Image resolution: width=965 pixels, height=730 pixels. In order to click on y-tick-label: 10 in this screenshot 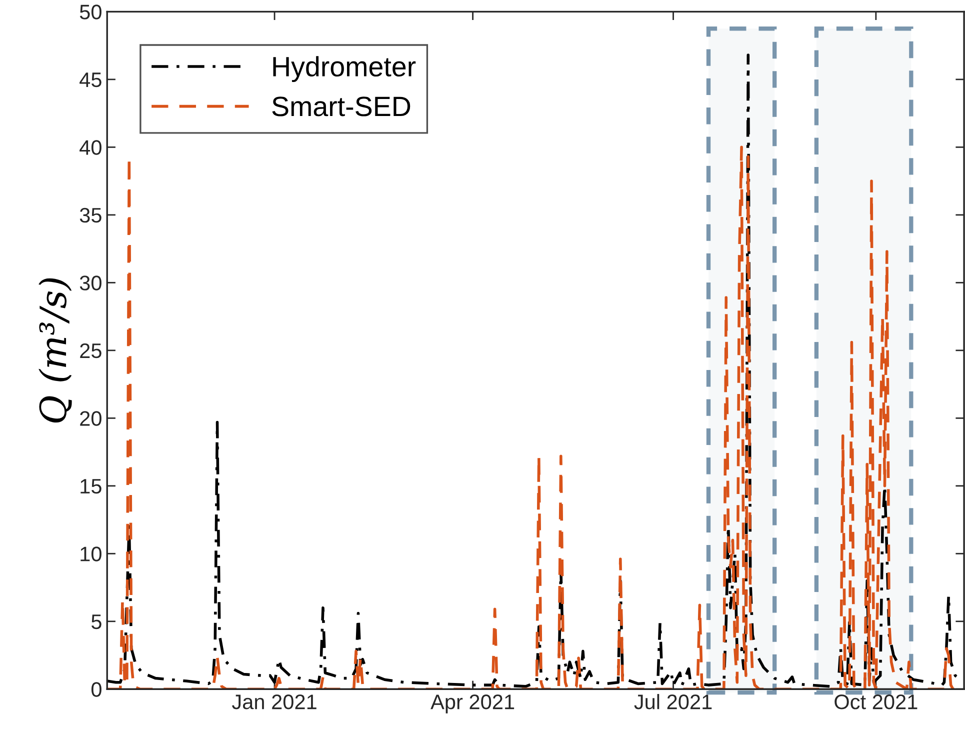, I will do `click(91, 554)`.